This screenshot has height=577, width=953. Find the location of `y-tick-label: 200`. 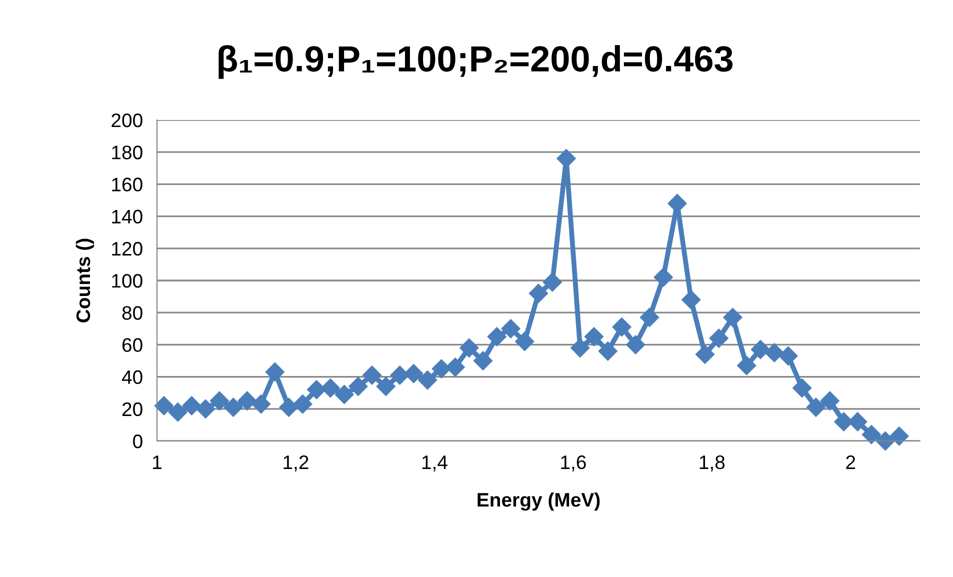

y-tick-label: 200 is located at coordinates (127, 120).